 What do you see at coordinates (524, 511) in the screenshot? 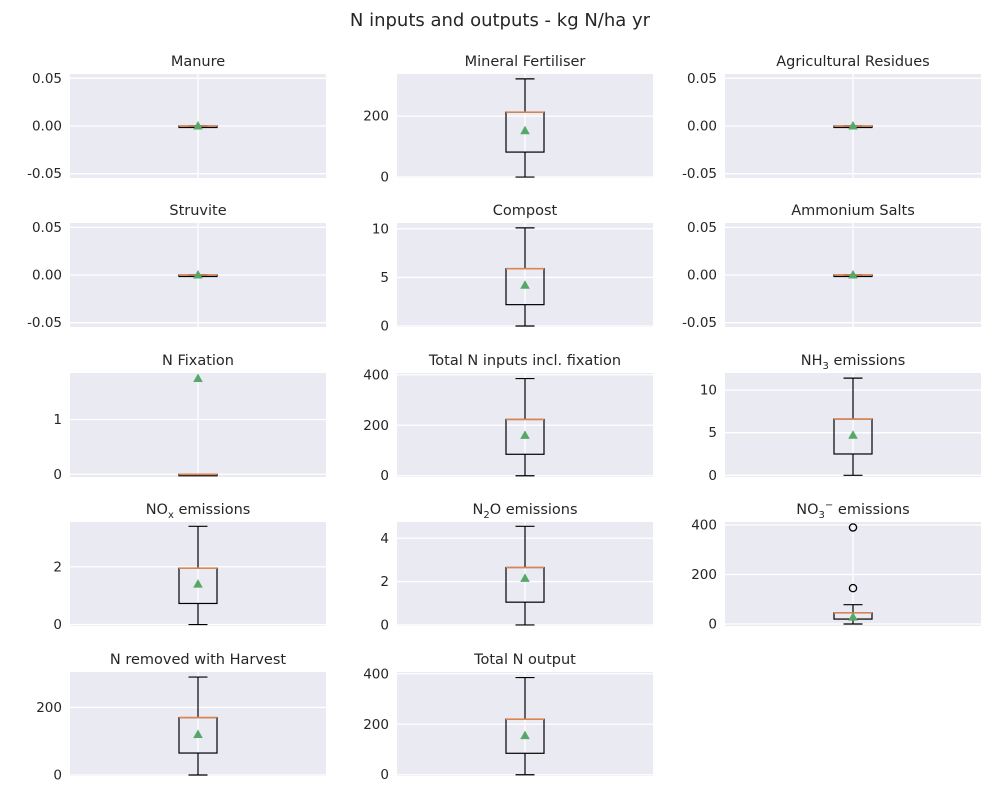
I see `subplot-title: N2O emissions` at bounding box center [524, 511].